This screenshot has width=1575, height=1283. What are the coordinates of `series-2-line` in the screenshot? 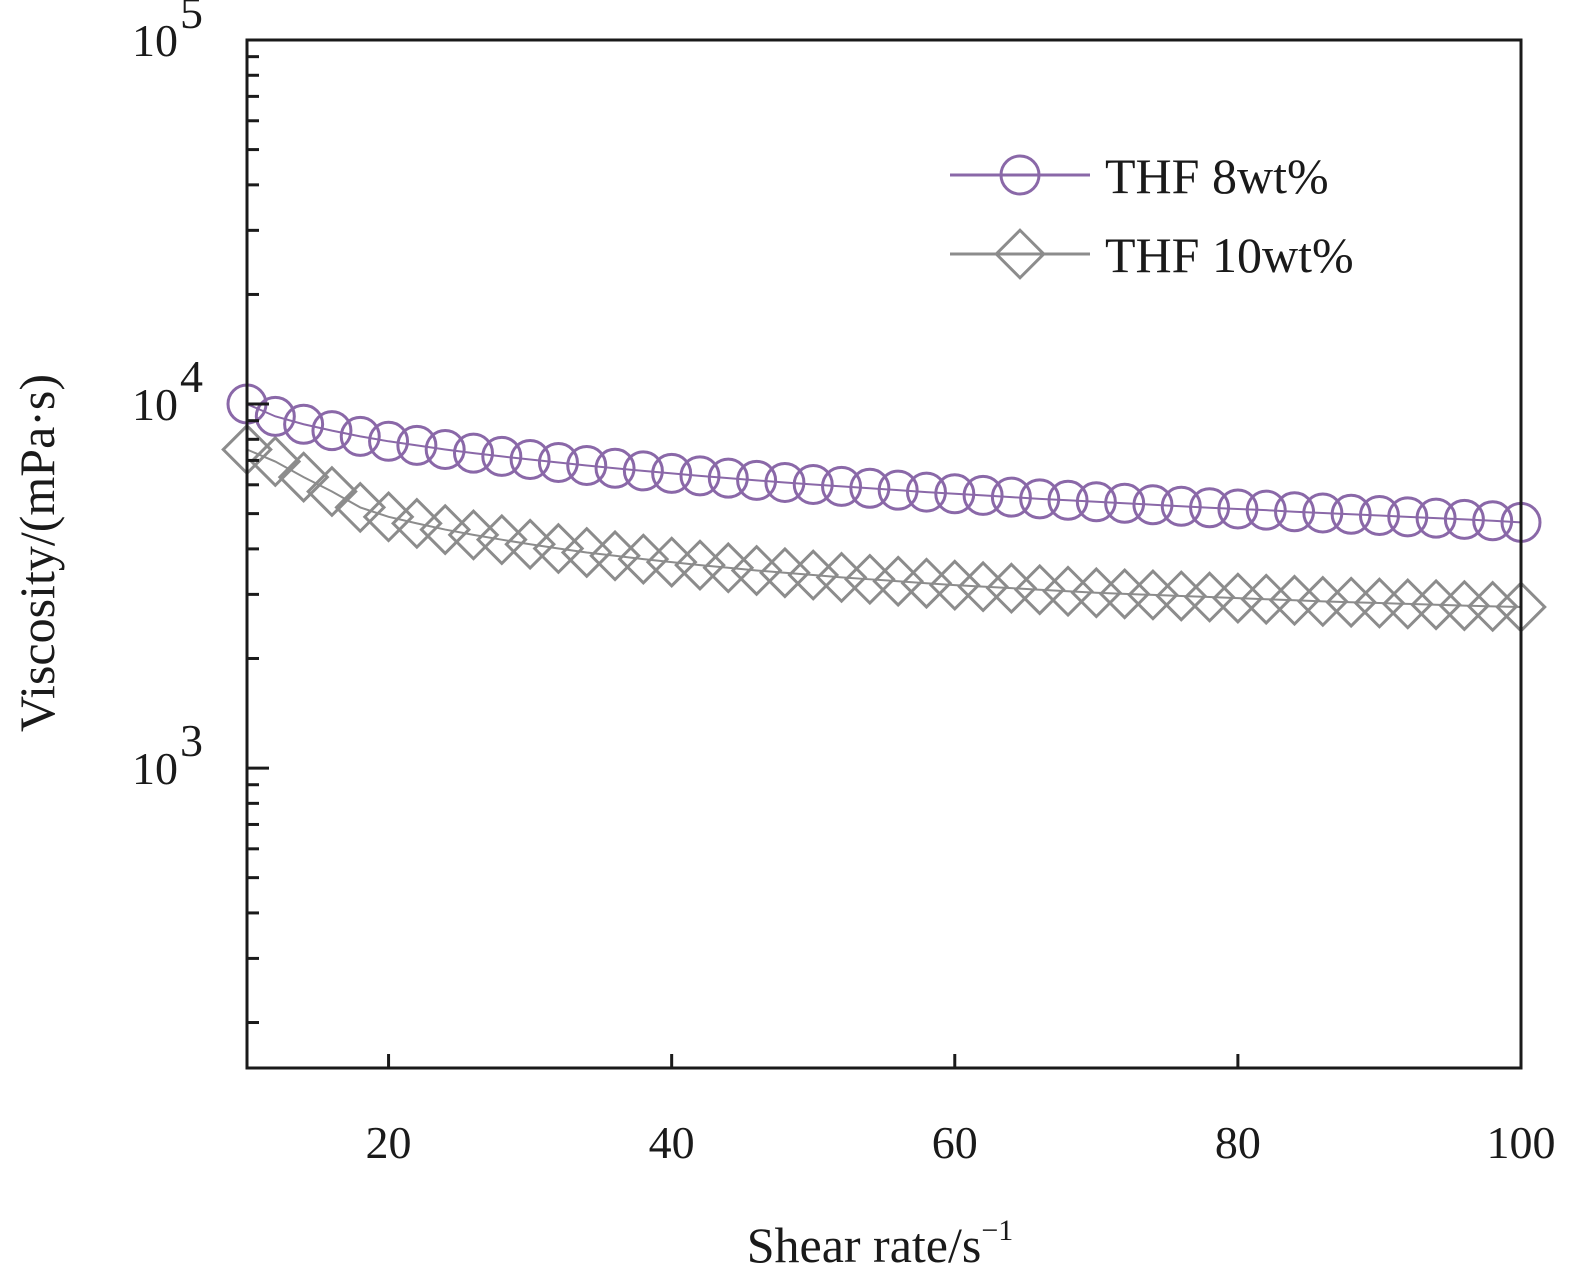 It's located at (884, 528).